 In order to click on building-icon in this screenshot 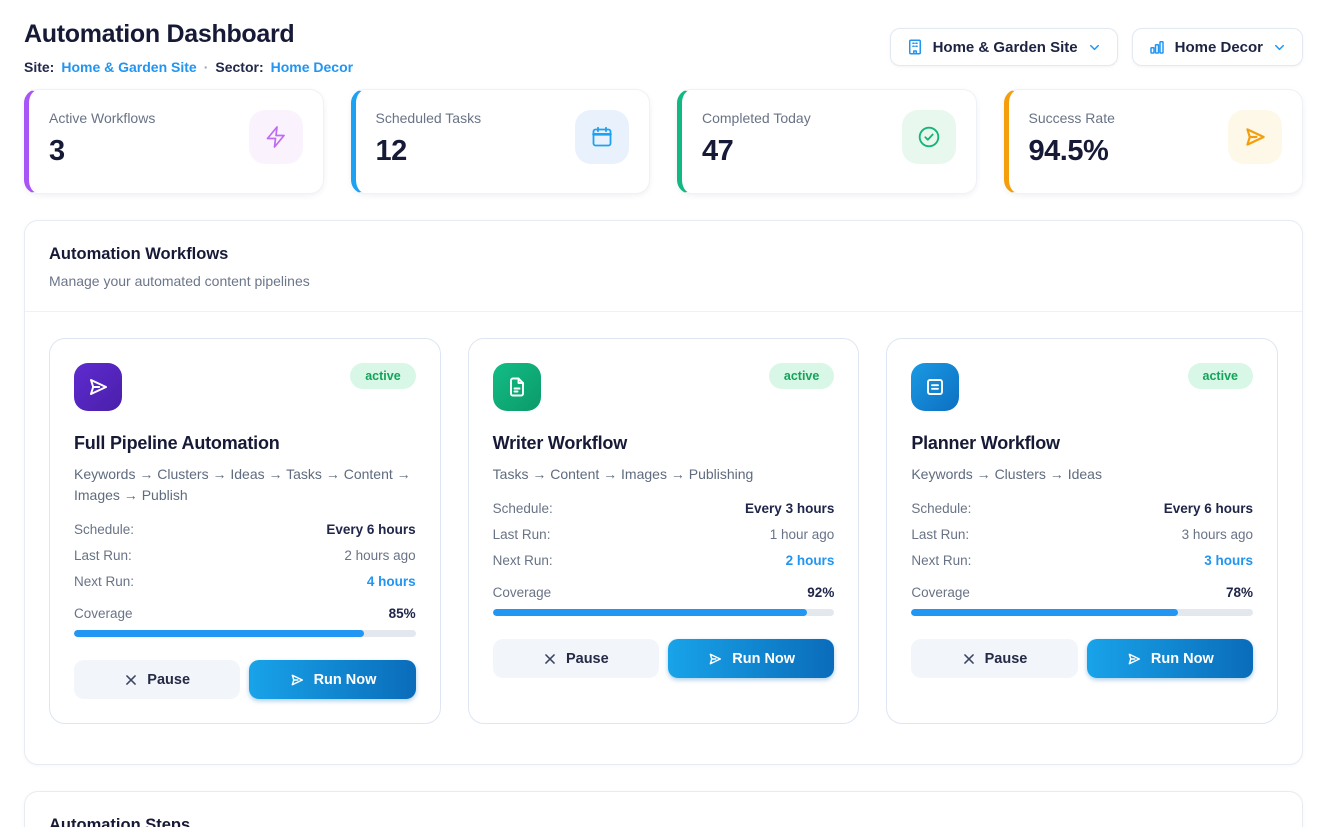, I will do `click(915, 47)`.